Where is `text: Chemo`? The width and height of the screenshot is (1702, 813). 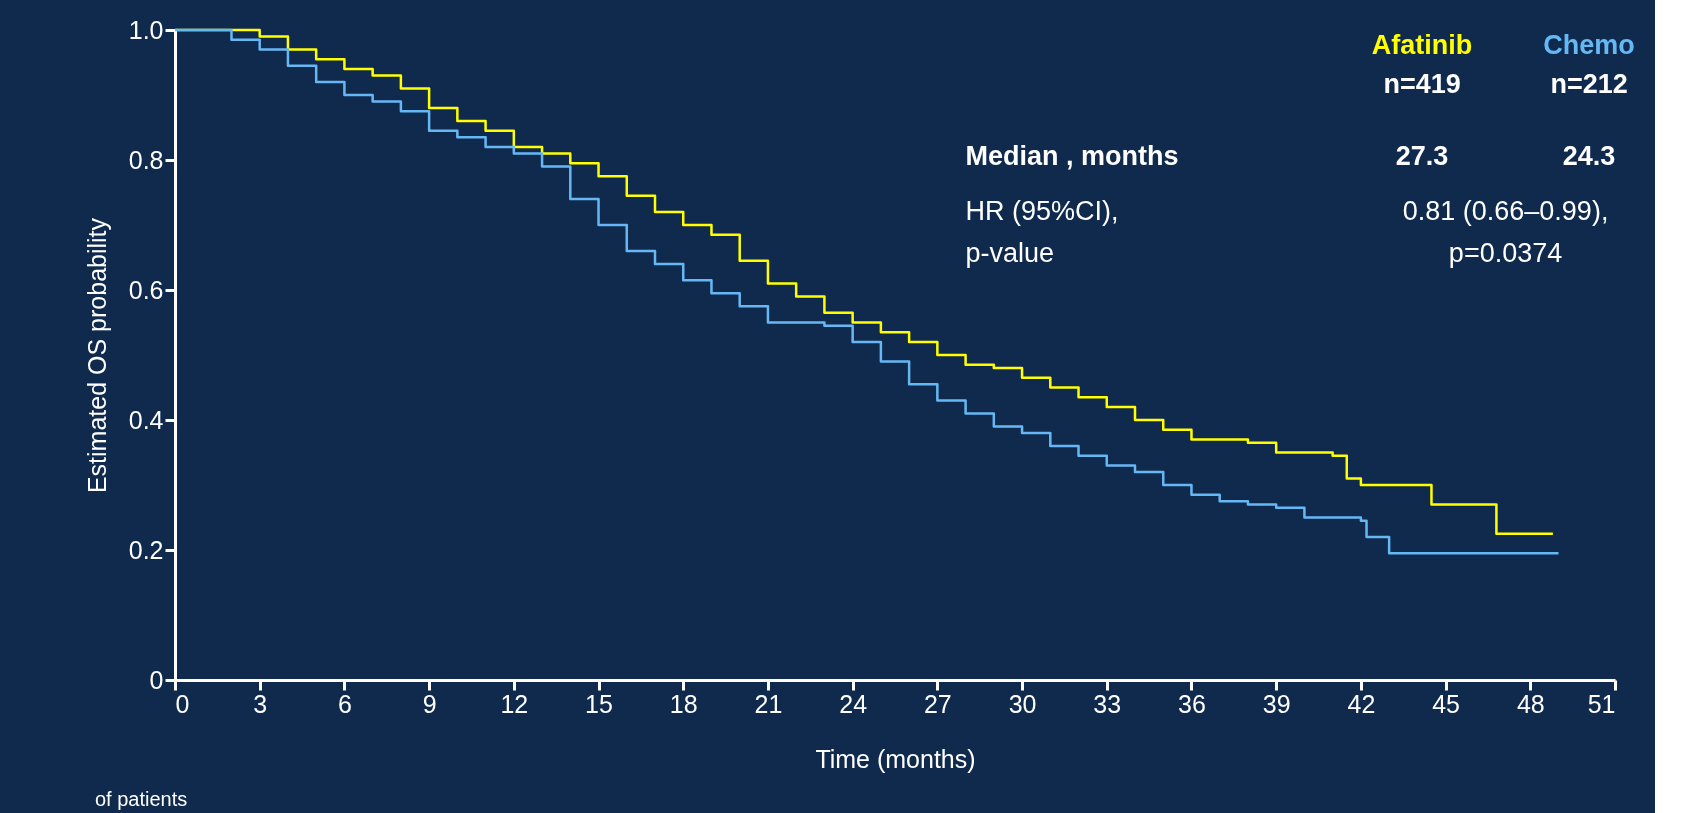 text: Chemo is located at coordinates (1589, 45).